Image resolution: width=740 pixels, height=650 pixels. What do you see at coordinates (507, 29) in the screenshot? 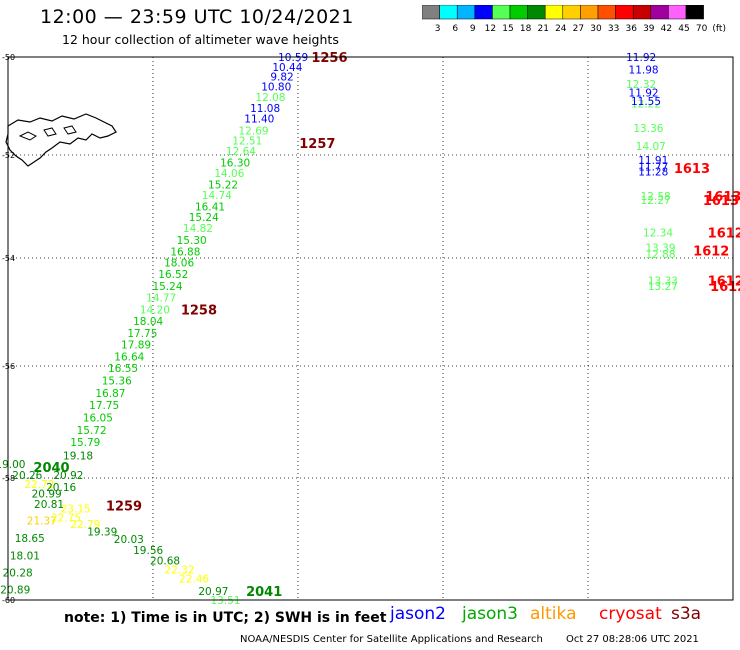
I see `legend-label: 15` at bounding box center [507, 29].